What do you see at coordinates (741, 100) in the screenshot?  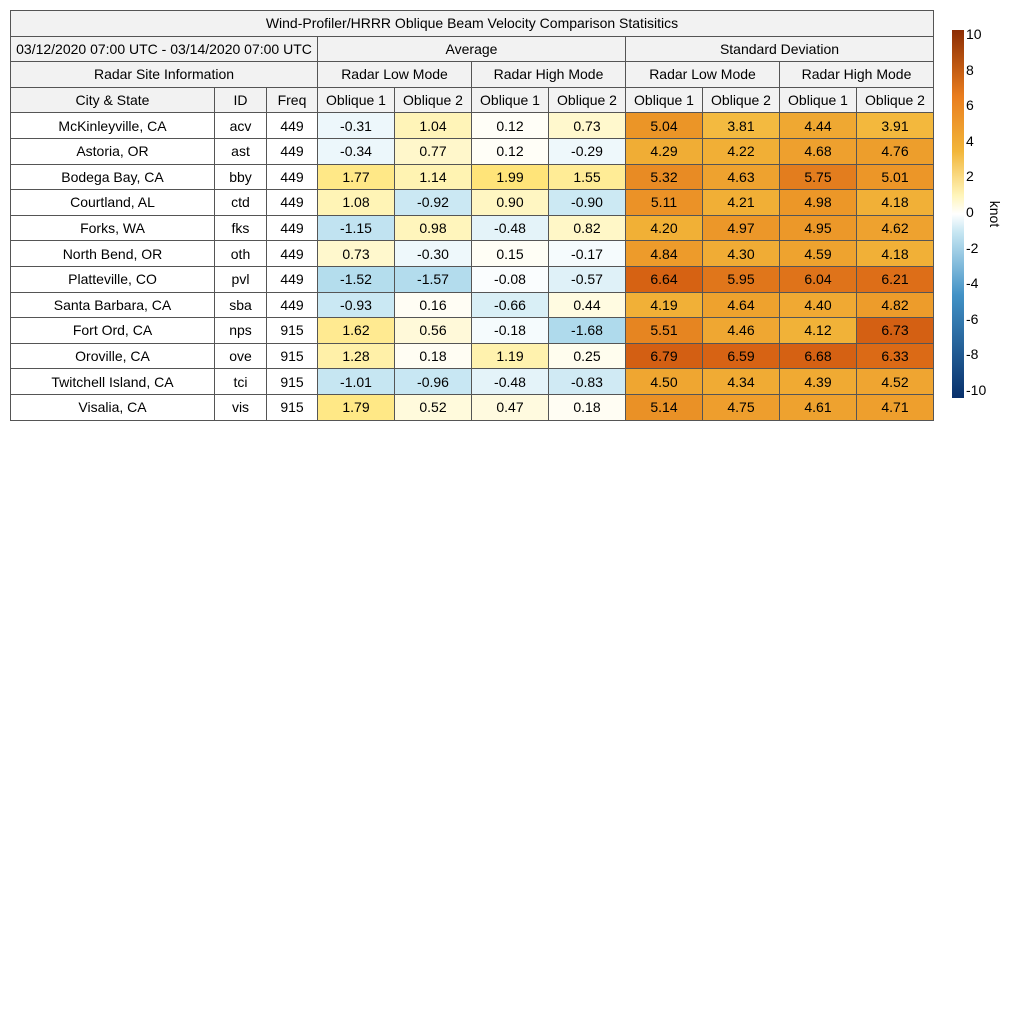 I see `col-header-std-low-oblique-2: Oblique 2` at bounding box center [741, 100].